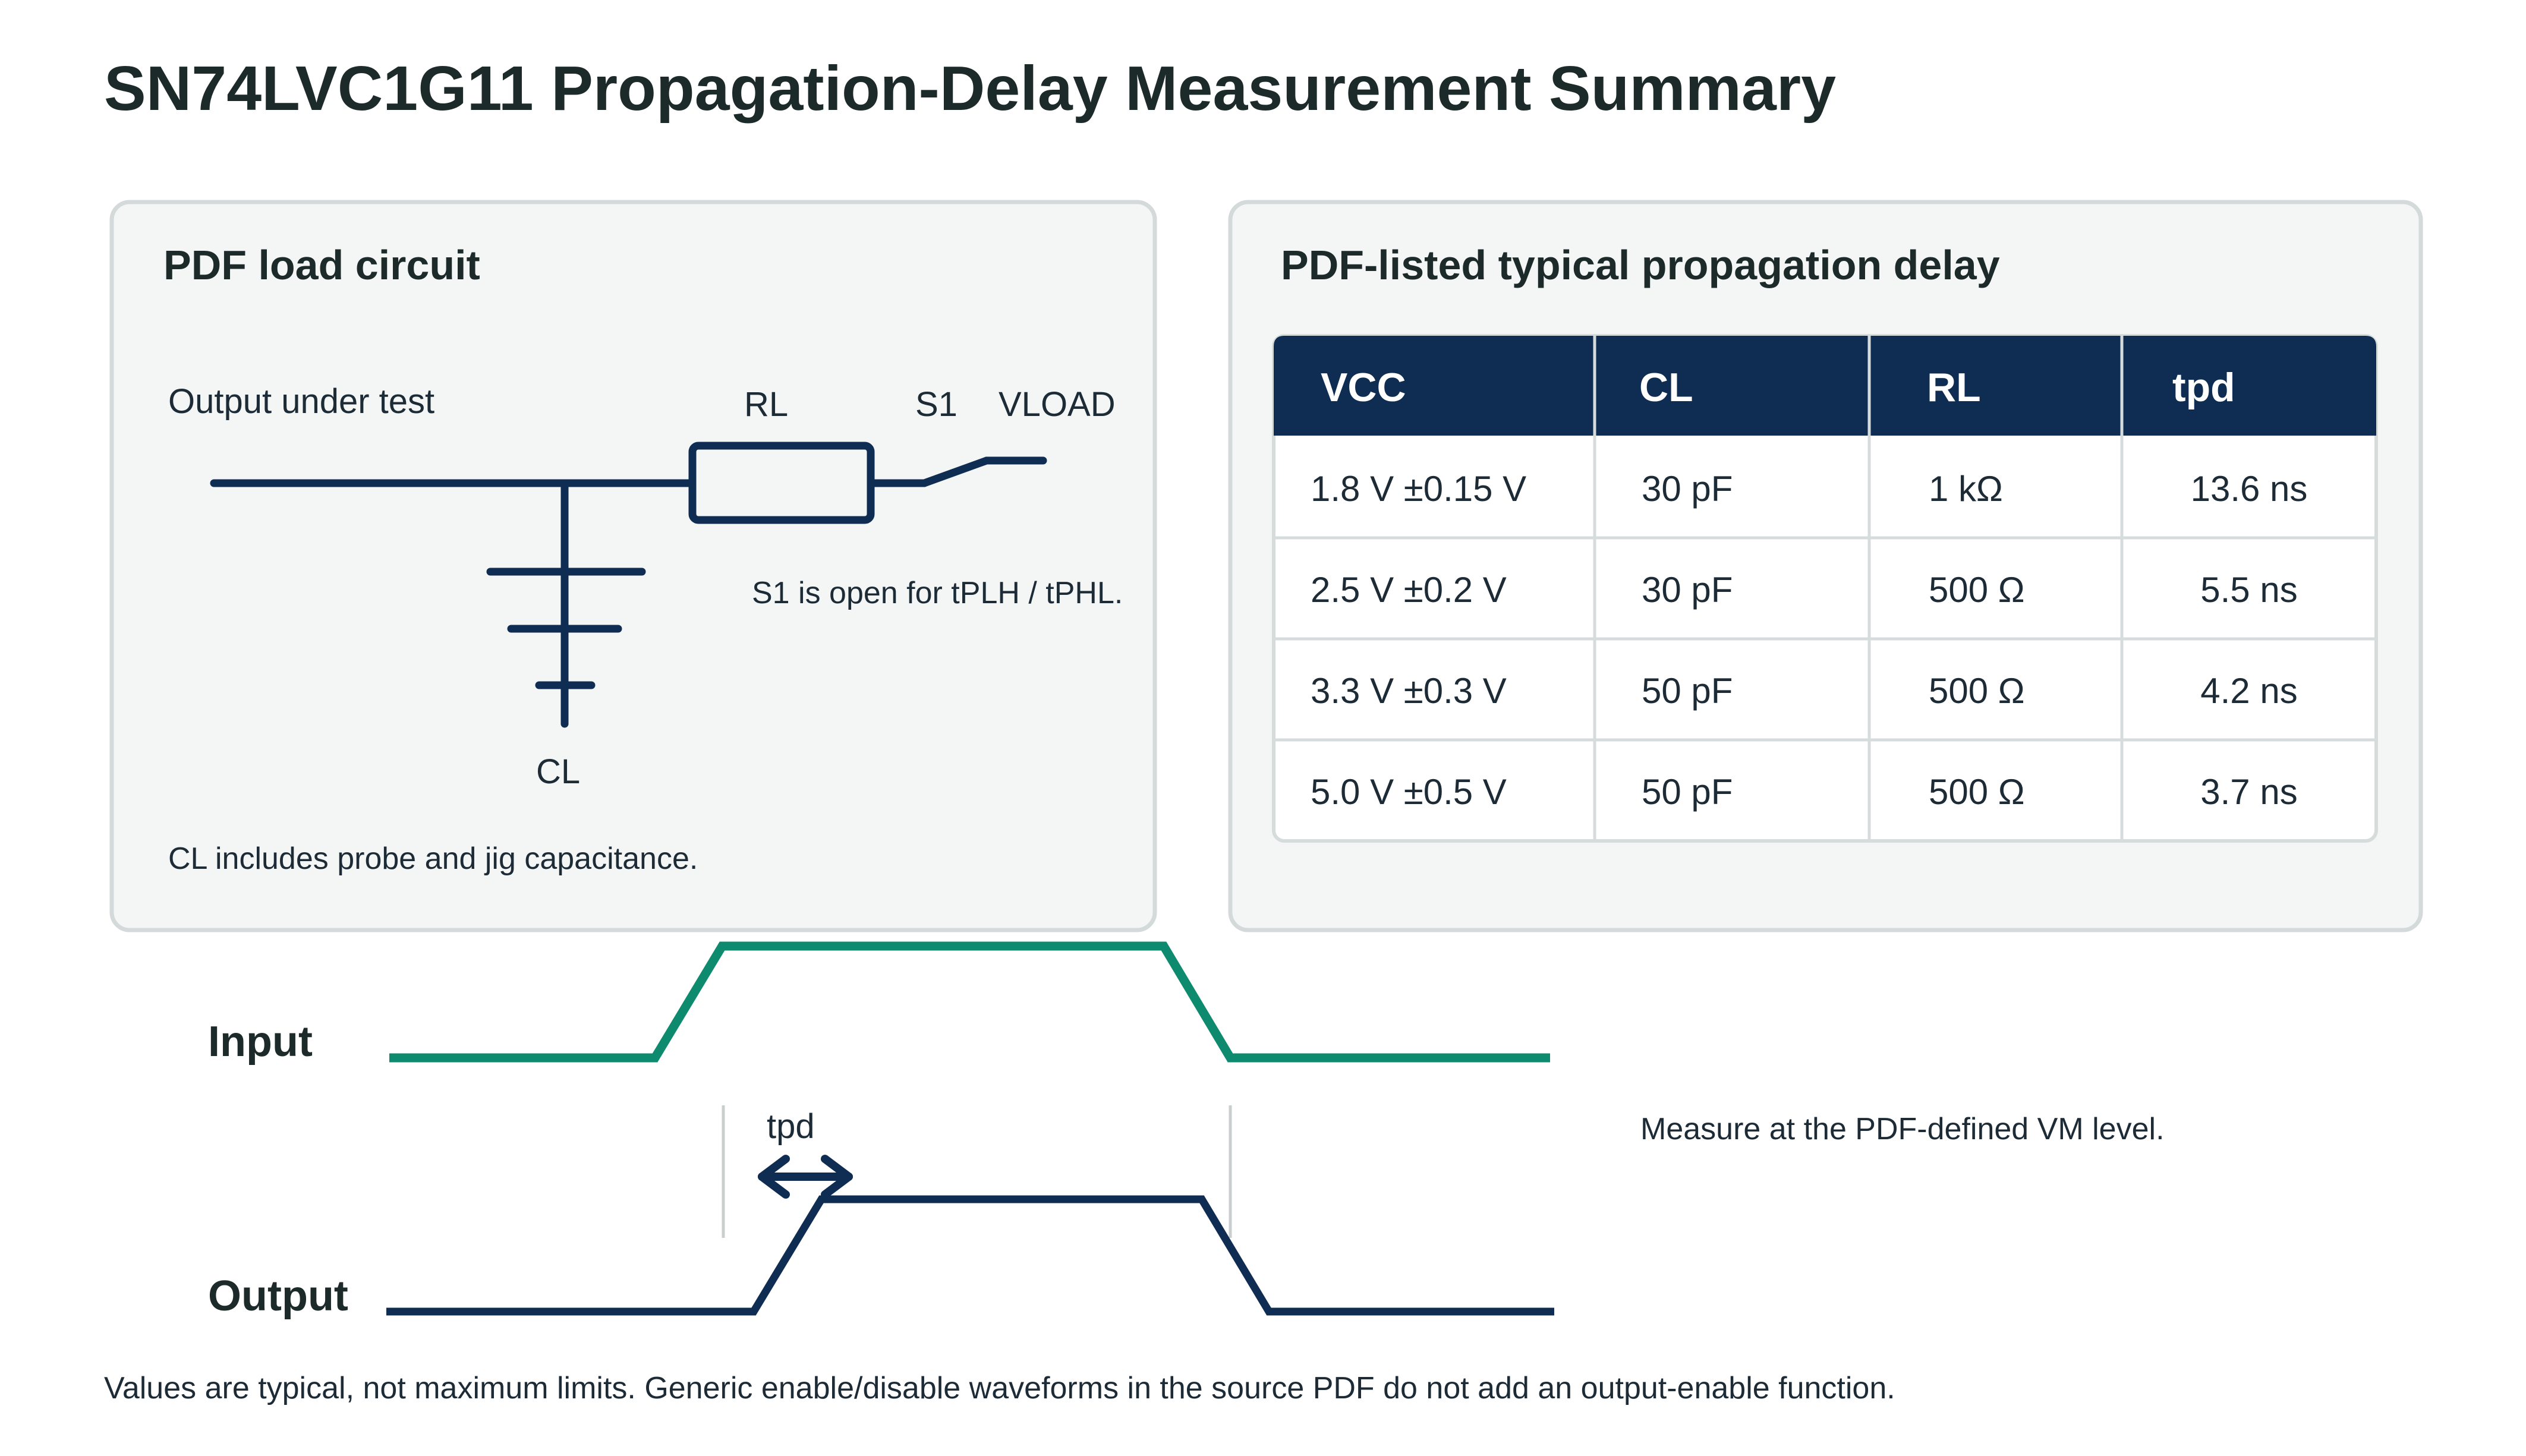 The height and width of the screenshot is (1456, 2526). Describe the element at coordinates (1809, 489) in the screenshot. I see `table-row: 1.8 V ±0.15 V 30 pF 1 kΩ 13.6 ns` at that location.